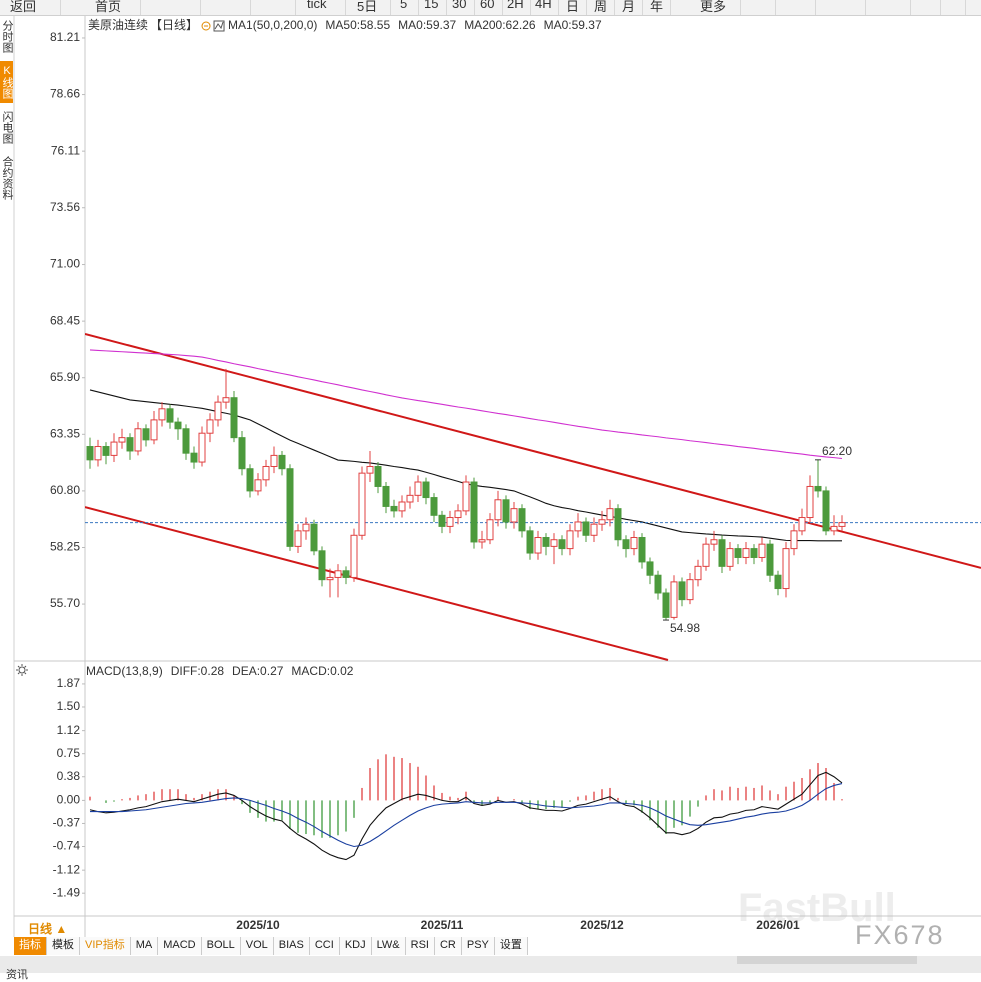 The height and width of the screenshot is (982, 981). What do you see at coordinates (221, 946) in the screenshot?
I see `tab: BOLL` at bounding box center [221, 946].